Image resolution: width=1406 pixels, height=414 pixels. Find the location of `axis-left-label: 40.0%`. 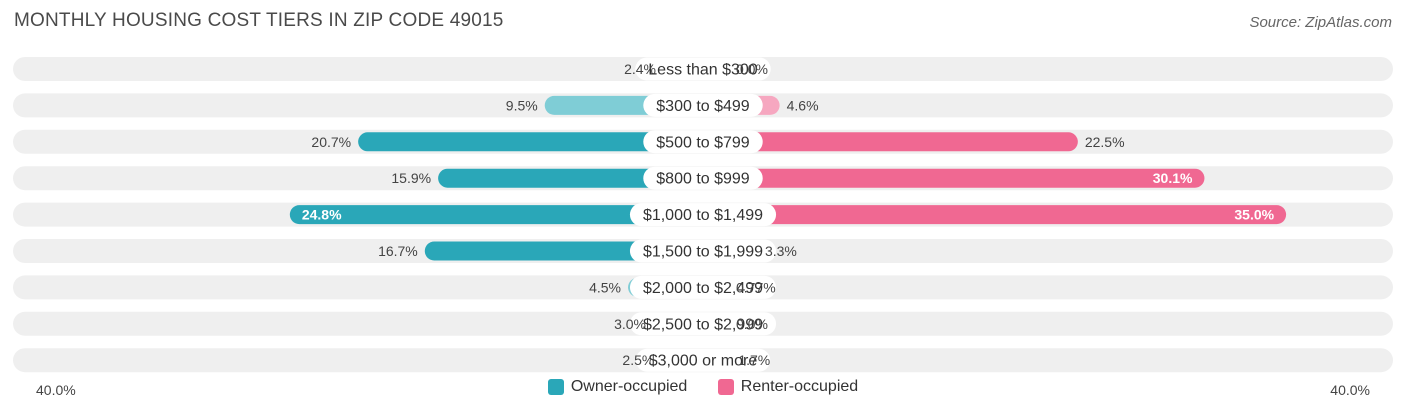

axis-left-label: 40.0% is located at coordinates (56, 390).